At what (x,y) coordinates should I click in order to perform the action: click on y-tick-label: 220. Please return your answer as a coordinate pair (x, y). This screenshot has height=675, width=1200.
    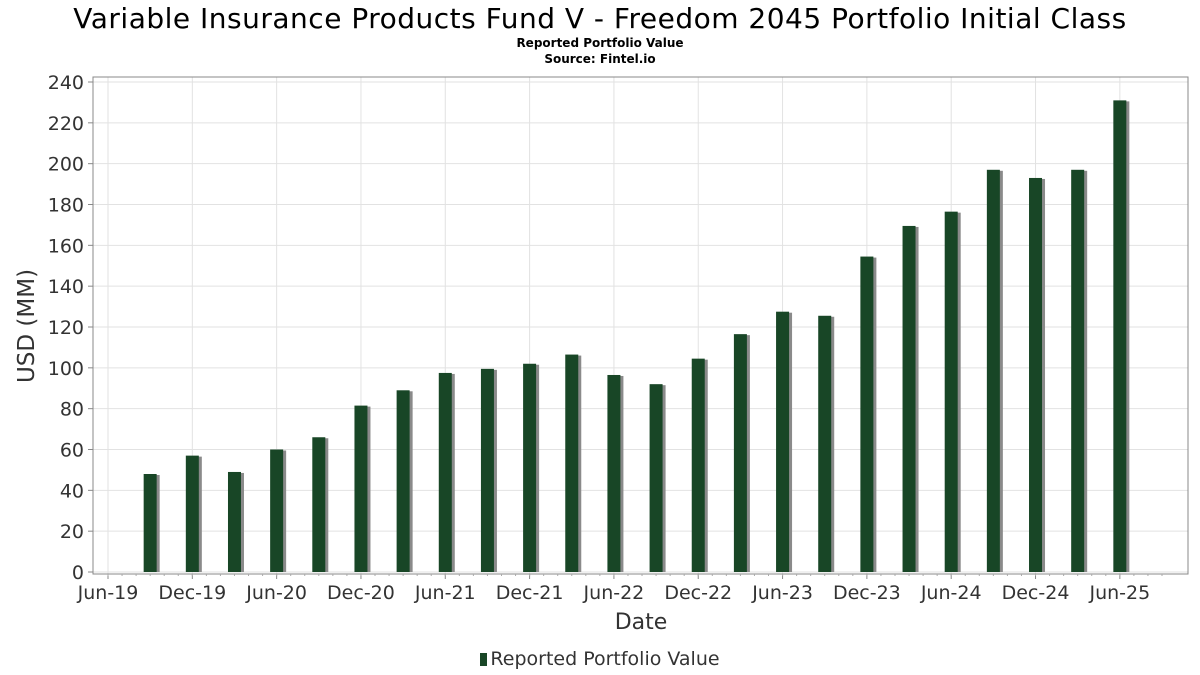
    Looking at the image, I should click on (66, 124).